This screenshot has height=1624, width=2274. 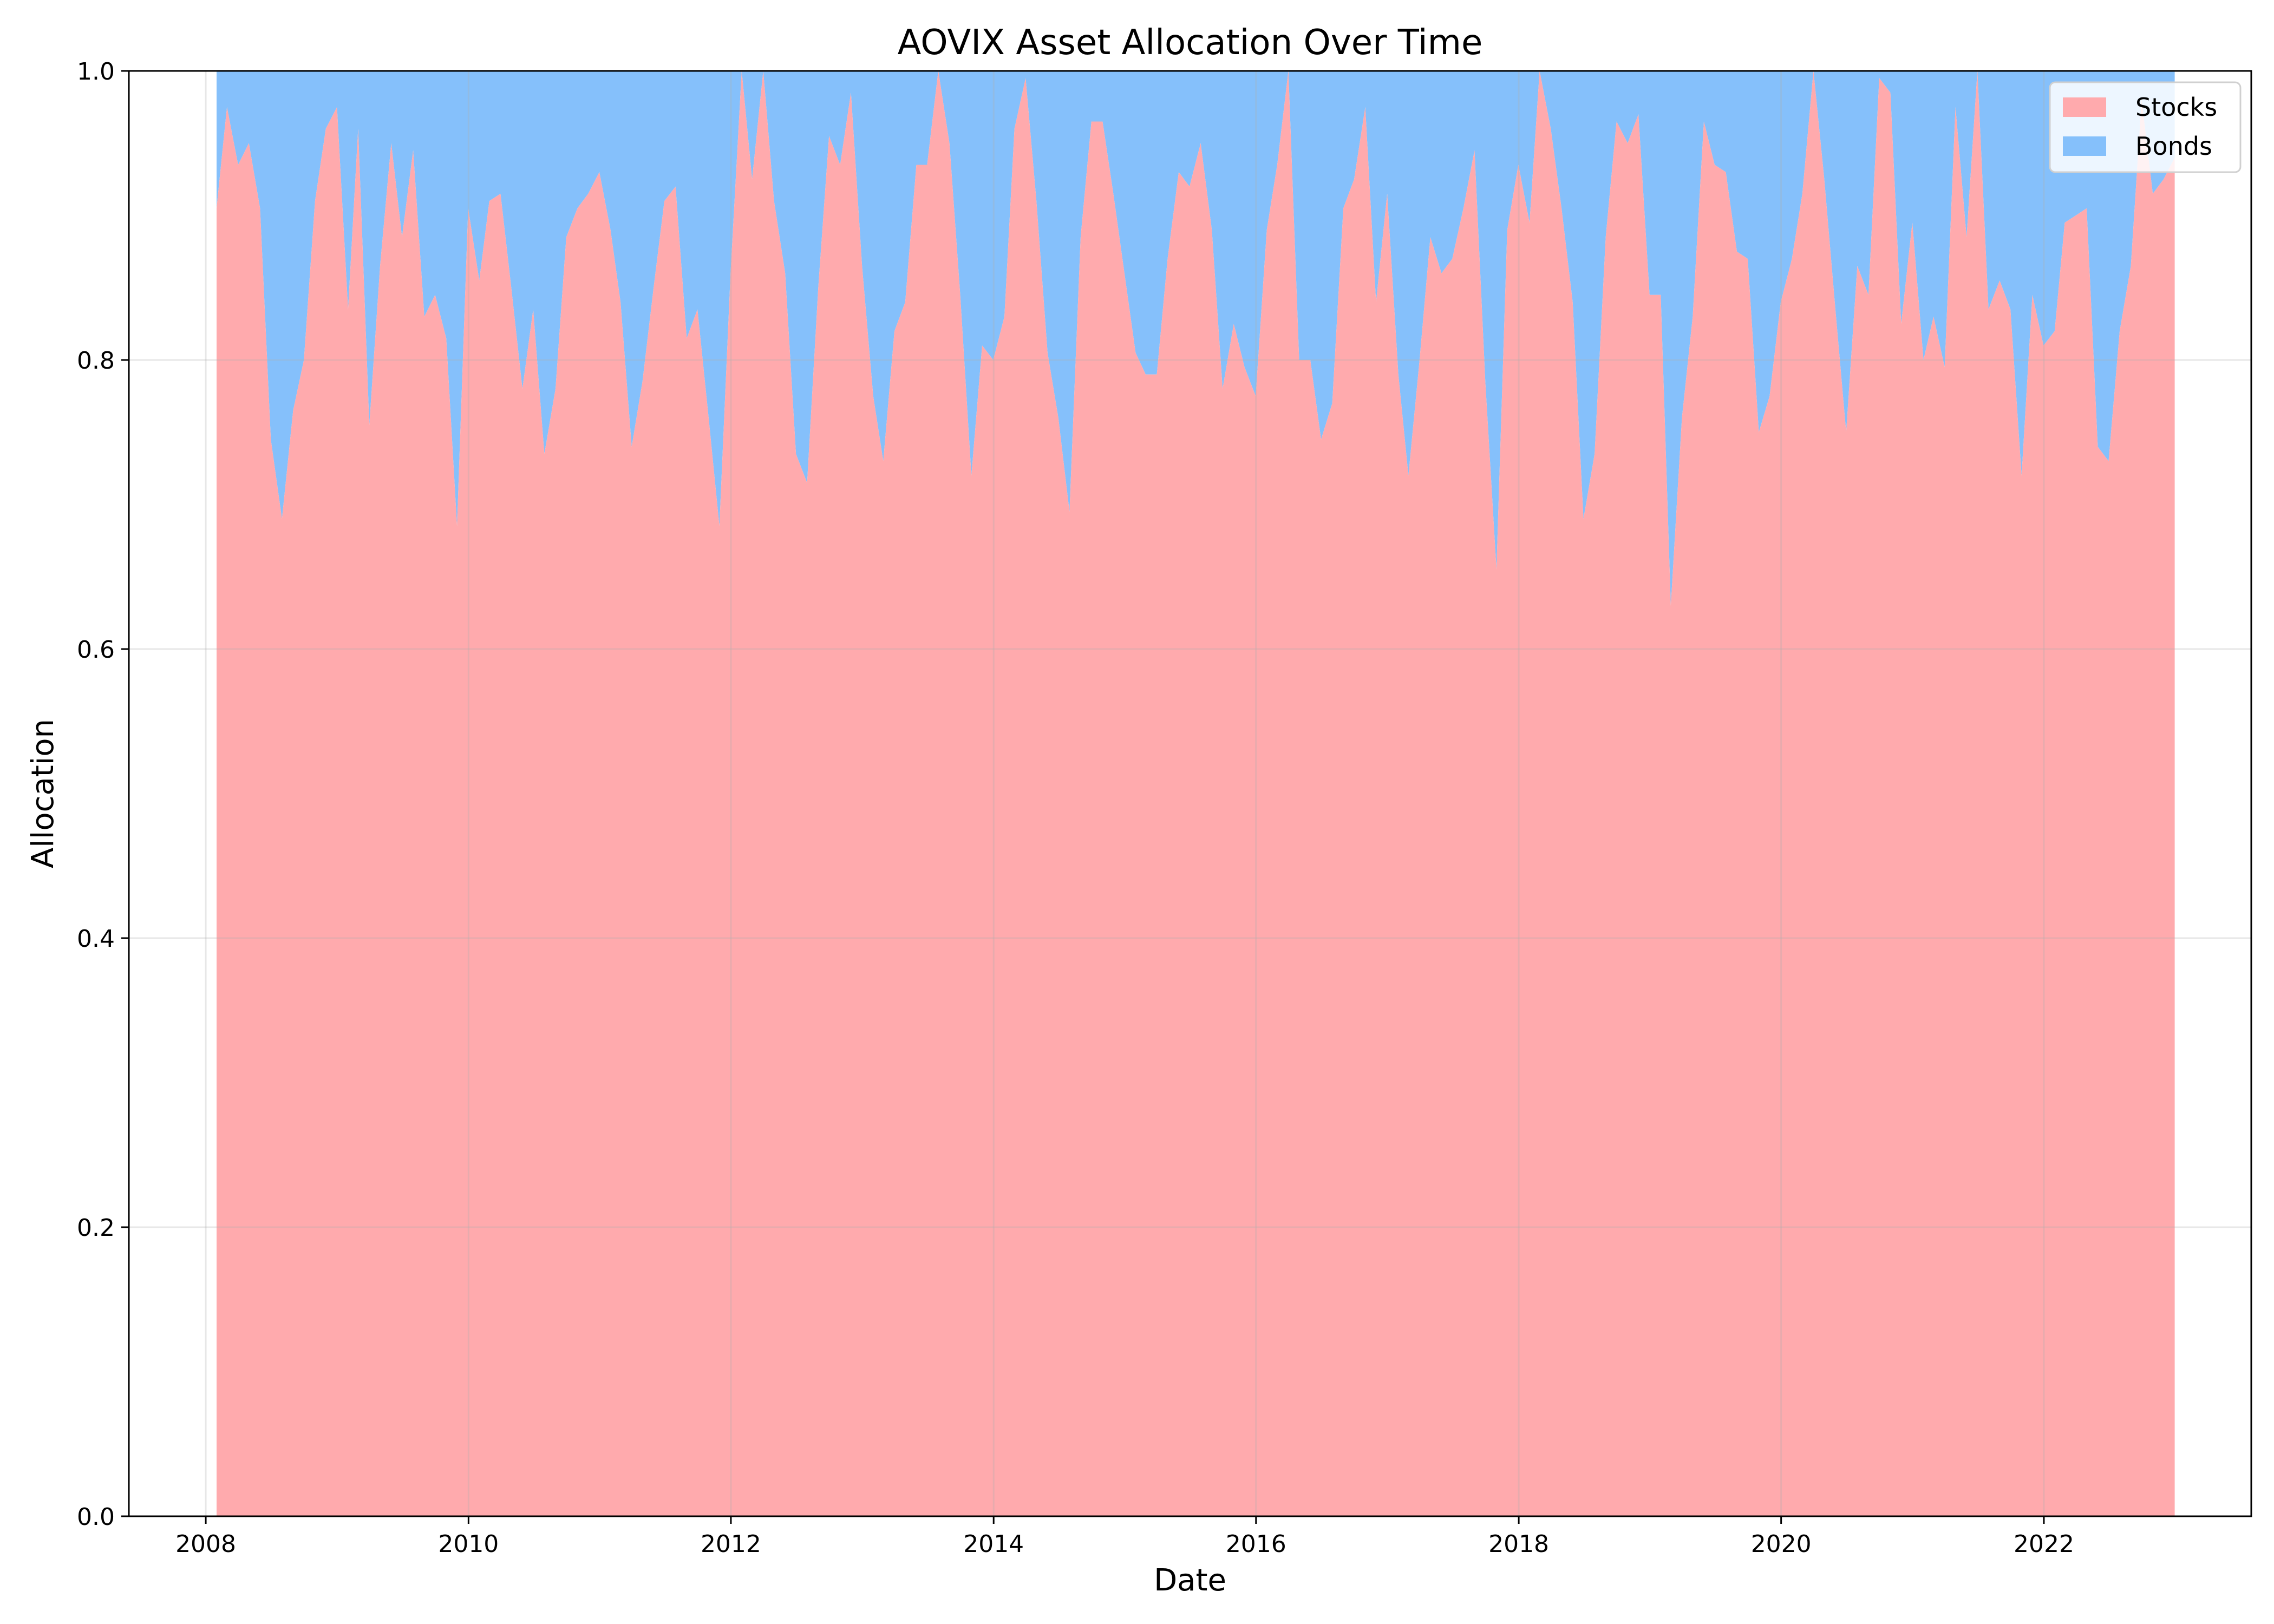 I want to click on legend-swatch-stocks, so click(x=2084, y=107).